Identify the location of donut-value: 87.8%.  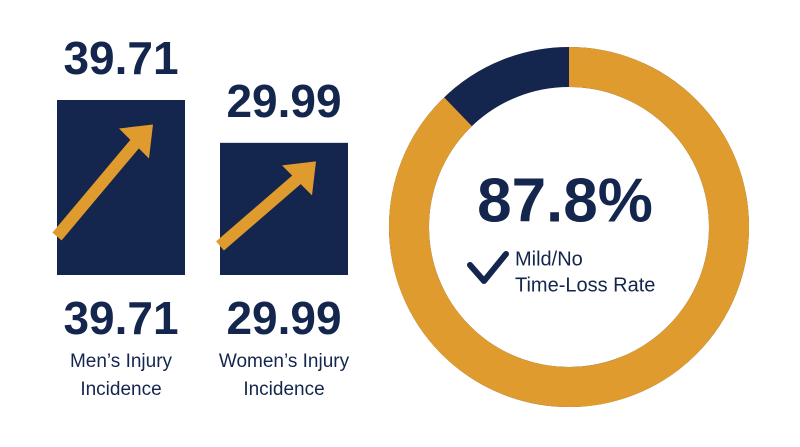
(565, 200).